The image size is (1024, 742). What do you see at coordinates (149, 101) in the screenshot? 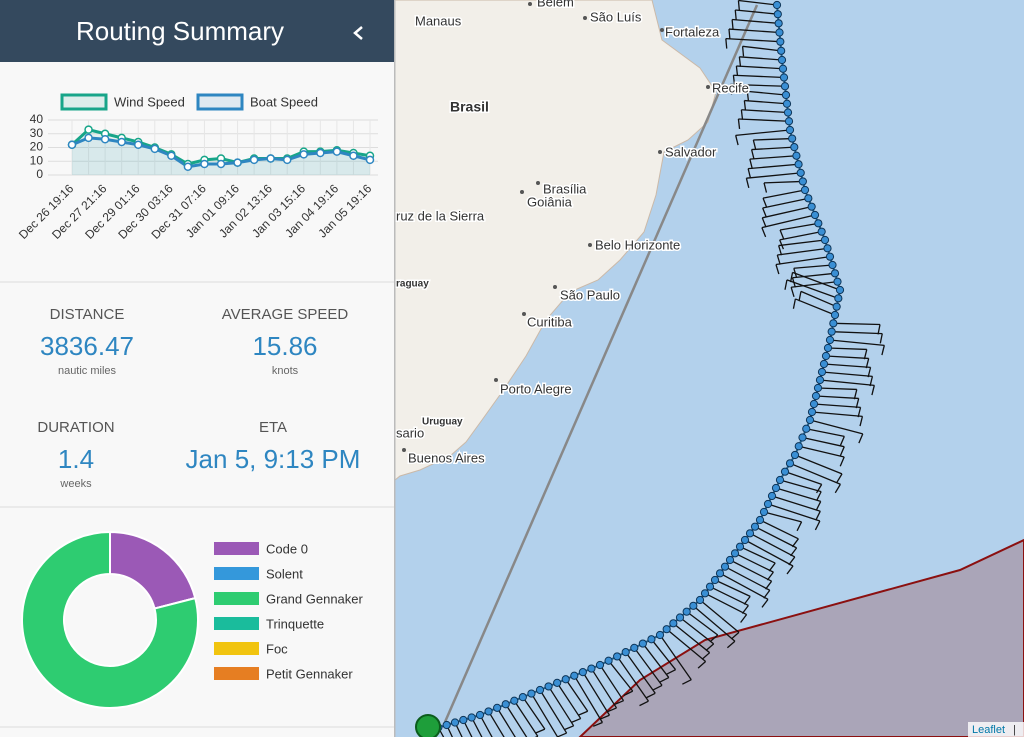
I see `legend-label: Wind Speed` at bounding box center [149, 101].